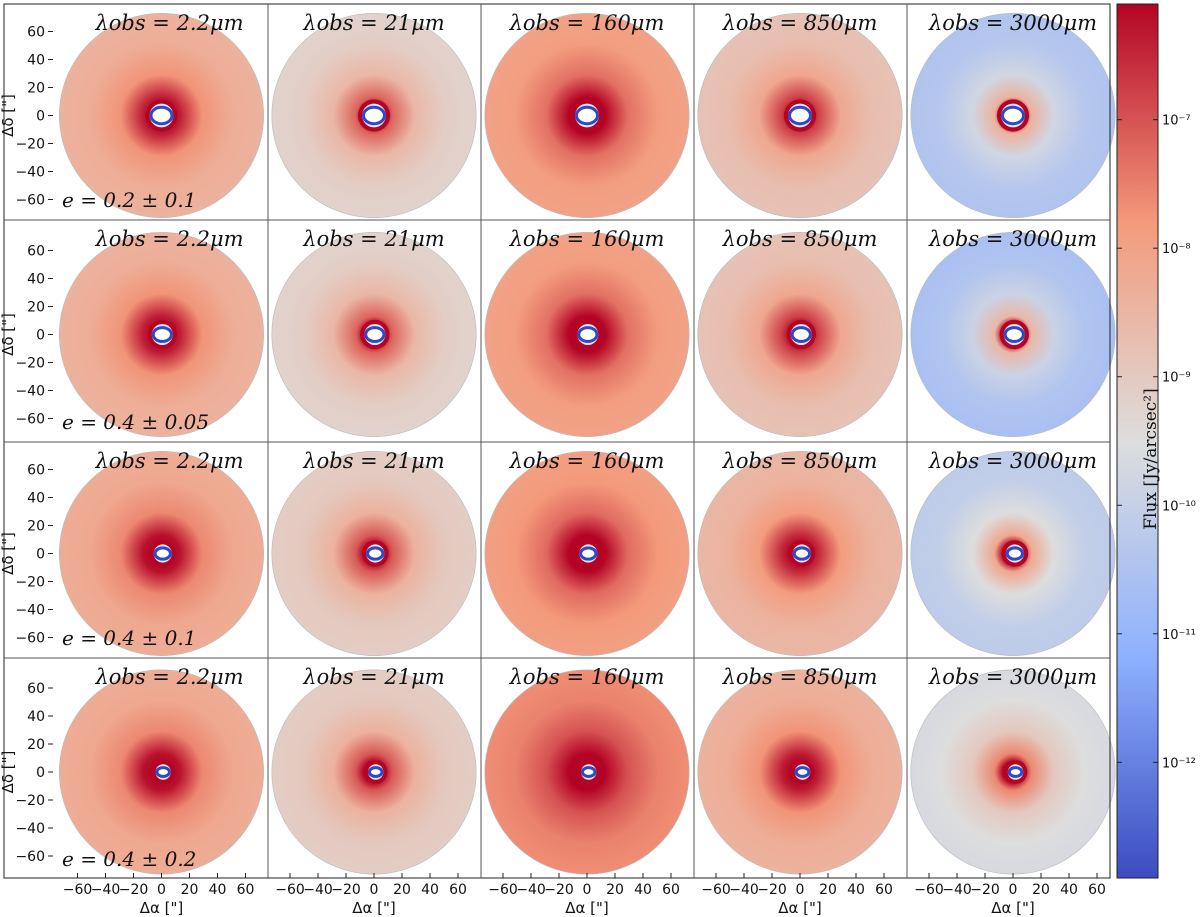  Describe the element at coordinates (30, 364) in the screenshot. I see `y-tick-label: −20` at that location.